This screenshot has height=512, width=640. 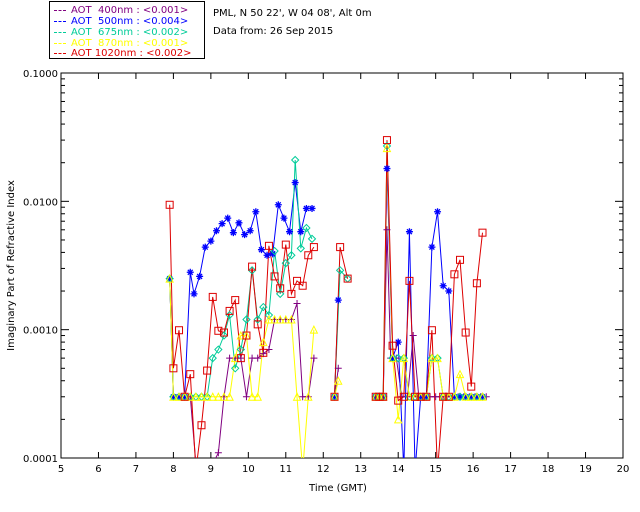 I want to click on legend-label: AOT 400nm : <0.001>, so click(x=130, y=10).